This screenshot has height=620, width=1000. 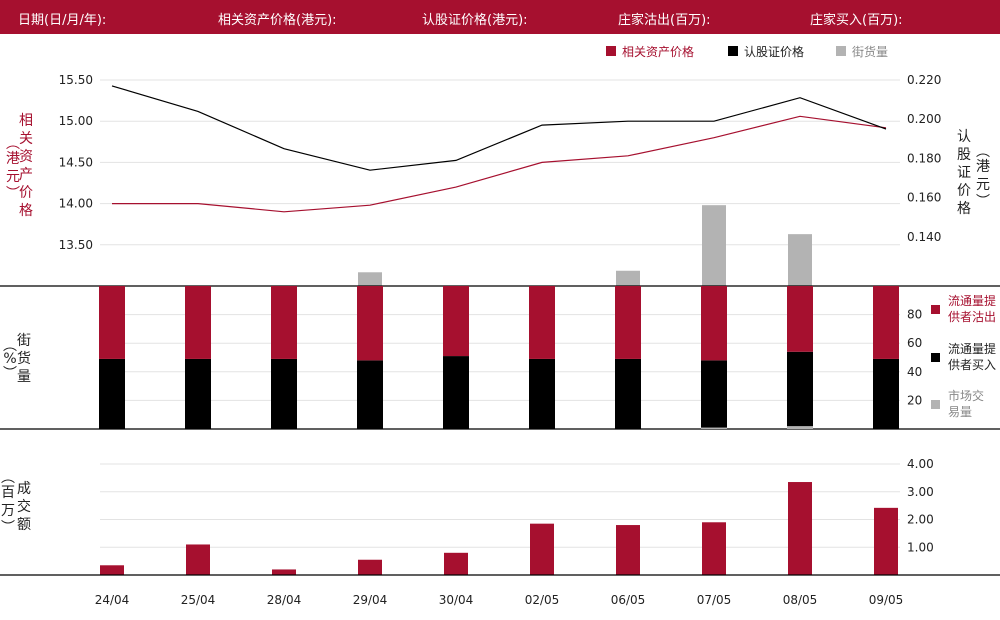 I want to click on legend-underlying-label: 相关资产价格, so click(x=658, y=52).